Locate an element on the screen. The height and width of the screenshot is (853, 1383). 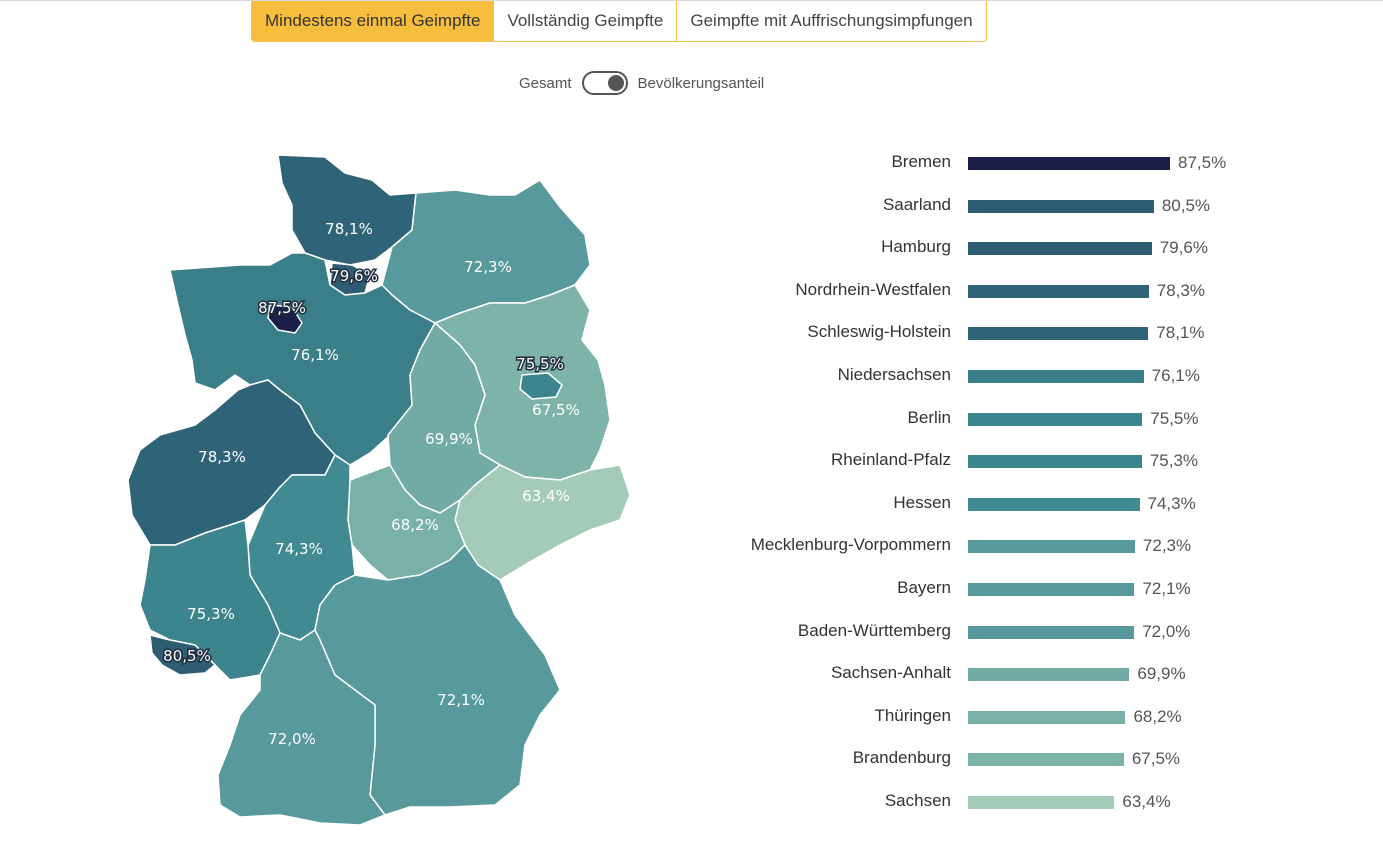
bar-row: Sachsen-Anhalt 69,9% is located at coordinates (1000, 673).